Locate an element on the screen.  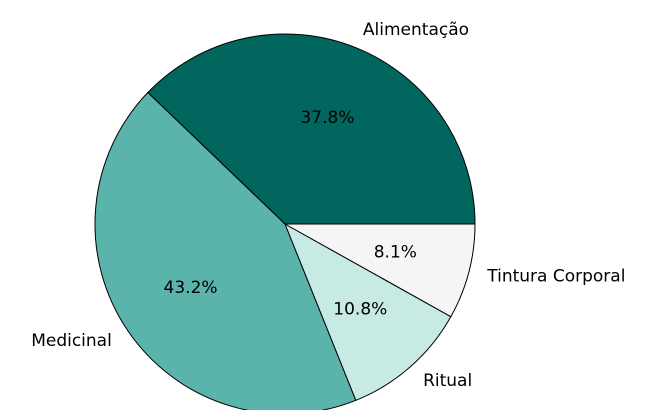
slice-label: Alimentação is located at coordinates (416, 30).